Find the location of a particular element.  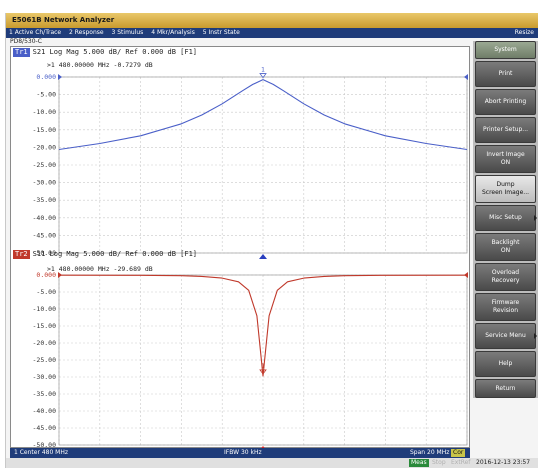

softkey-abort-printing-label: Abort Printing is located at coordinates (505, 101).